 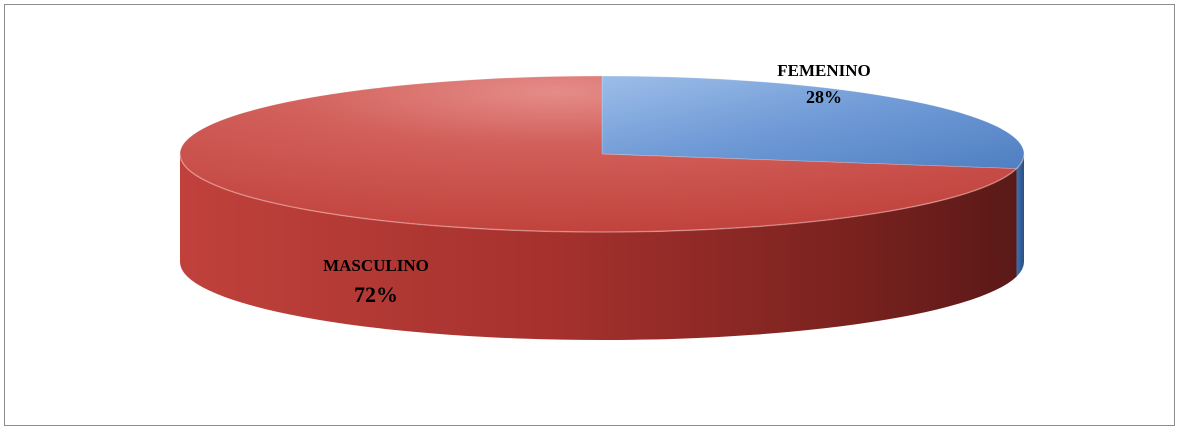 What do you see at coordinates (1020, 215) in the screenshot?
I see `pie-side-femenino` at bounding box center [1020, 215].